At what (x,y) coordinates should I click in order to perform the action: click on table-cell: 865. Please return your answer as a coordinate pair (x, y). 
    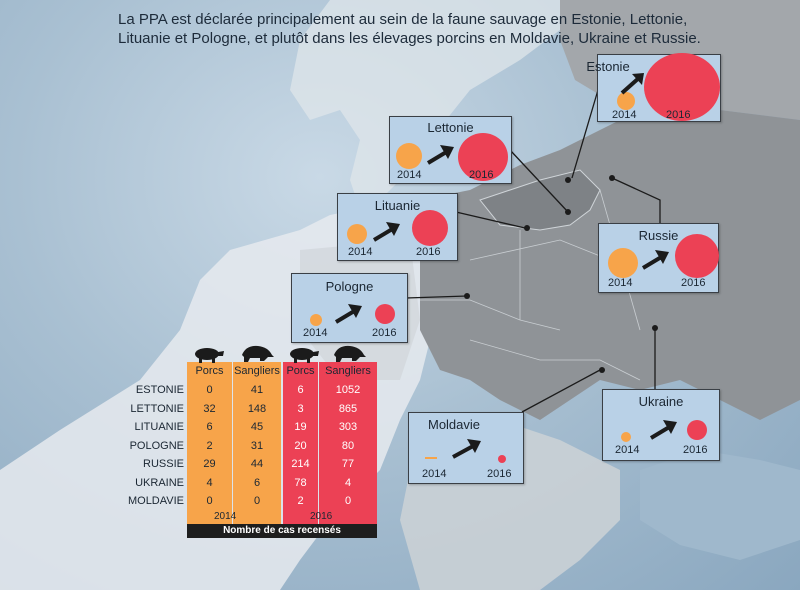
    Looking at the image, I should click on (348, 408).